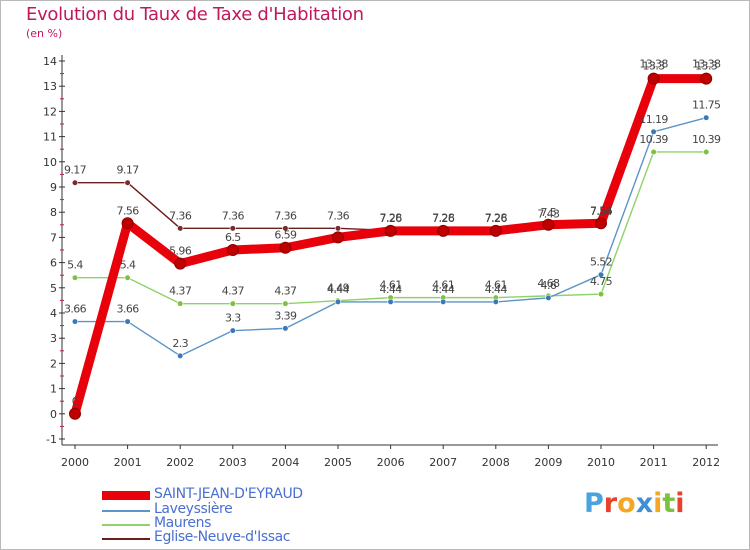 The image size is (750, 550). I want to click on x-tick-label: 2004, so click(285, 462).